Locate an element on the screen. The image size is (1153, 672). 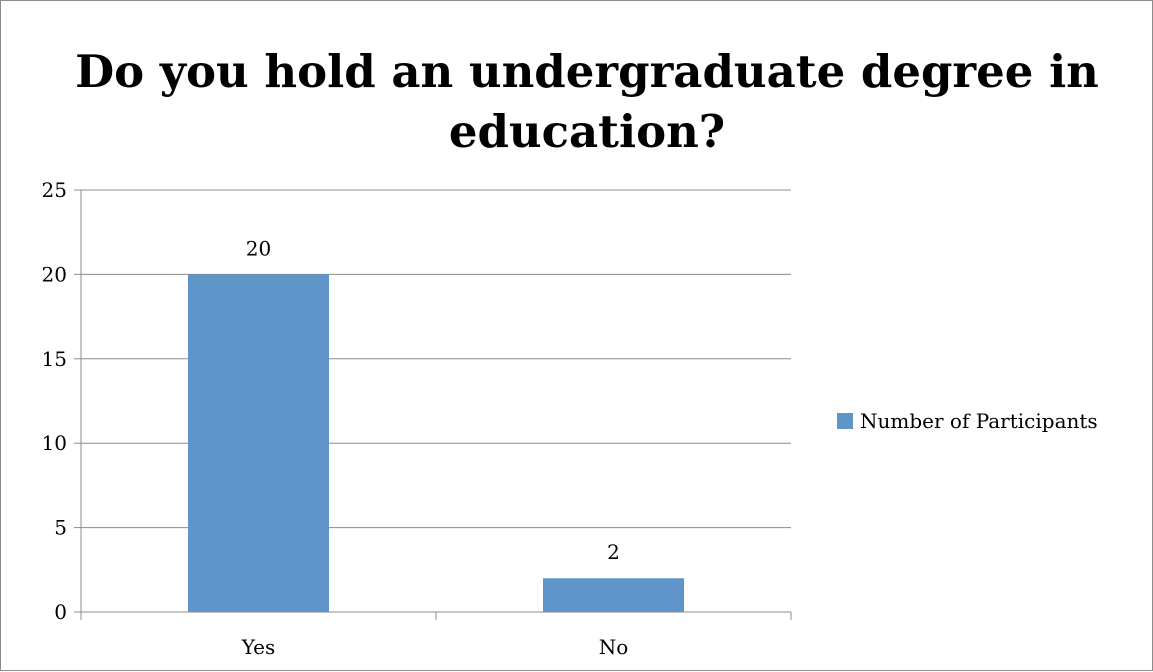
y-tick-labels: 0 5 10 15 20 25 is located at coordinates (54, 401).